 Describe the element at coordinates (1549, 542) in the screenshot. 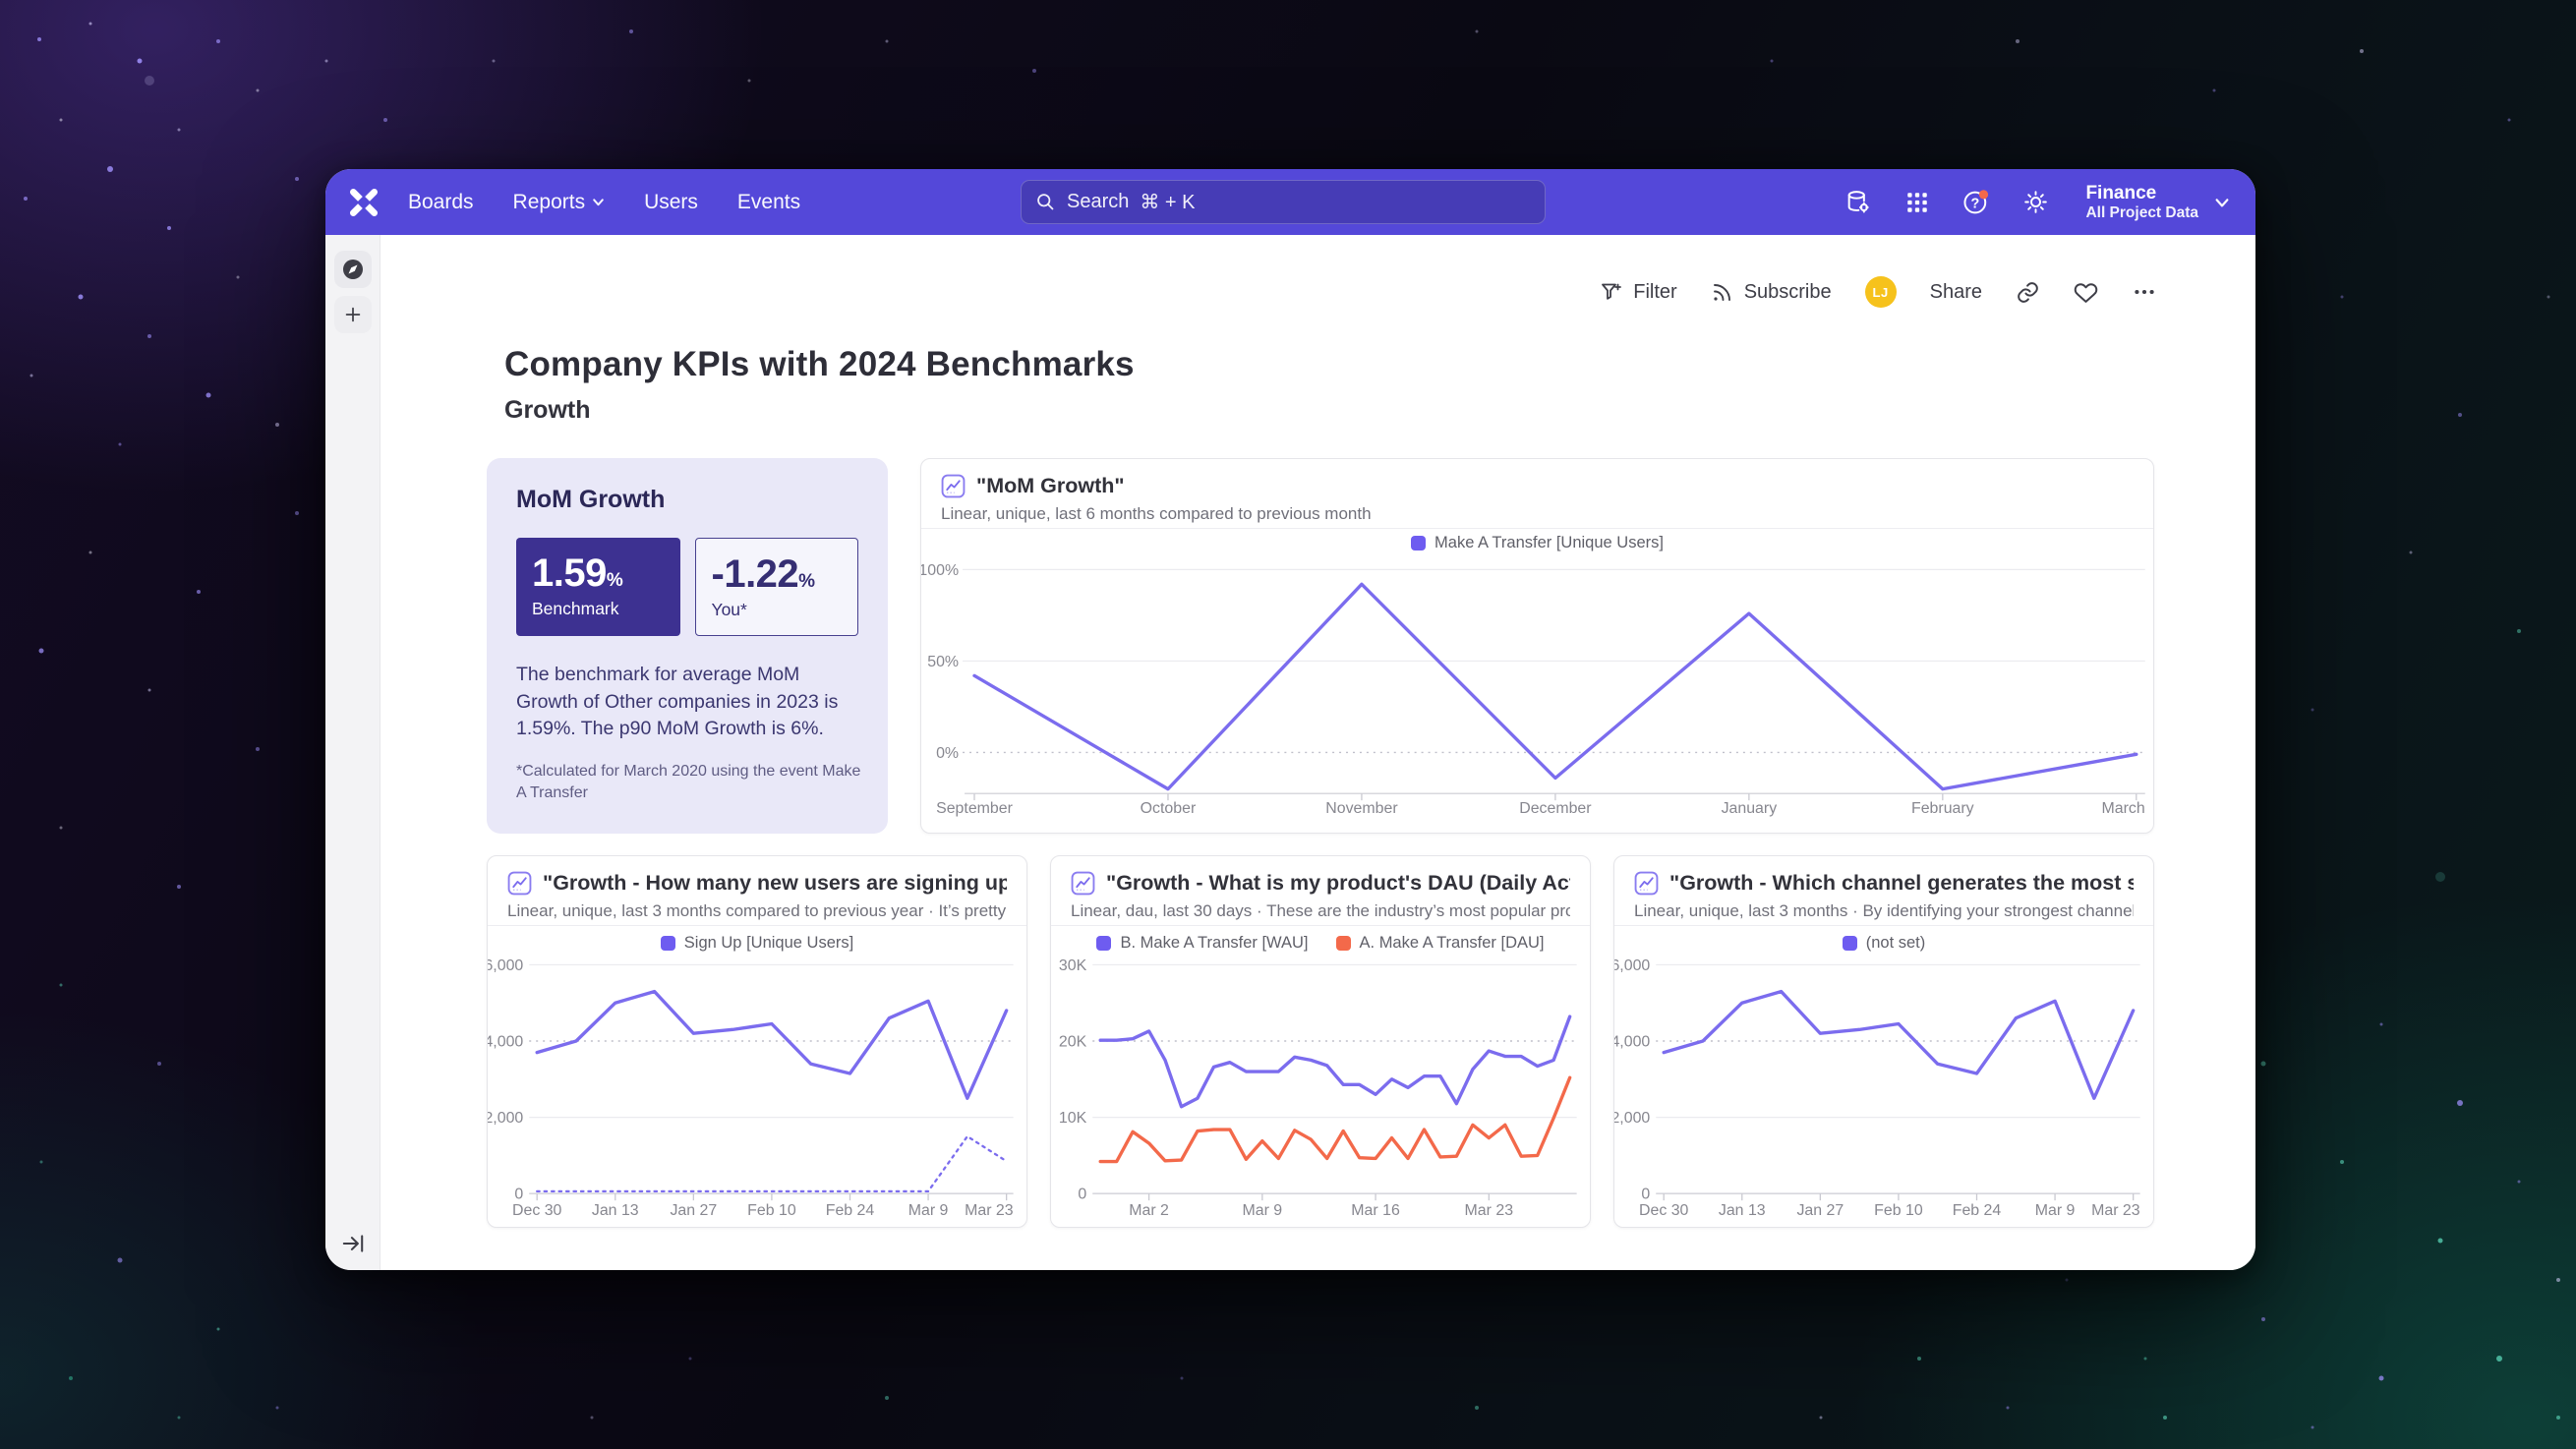

I see `legend-label: Make A Transfer [Unique Users]` at that location.